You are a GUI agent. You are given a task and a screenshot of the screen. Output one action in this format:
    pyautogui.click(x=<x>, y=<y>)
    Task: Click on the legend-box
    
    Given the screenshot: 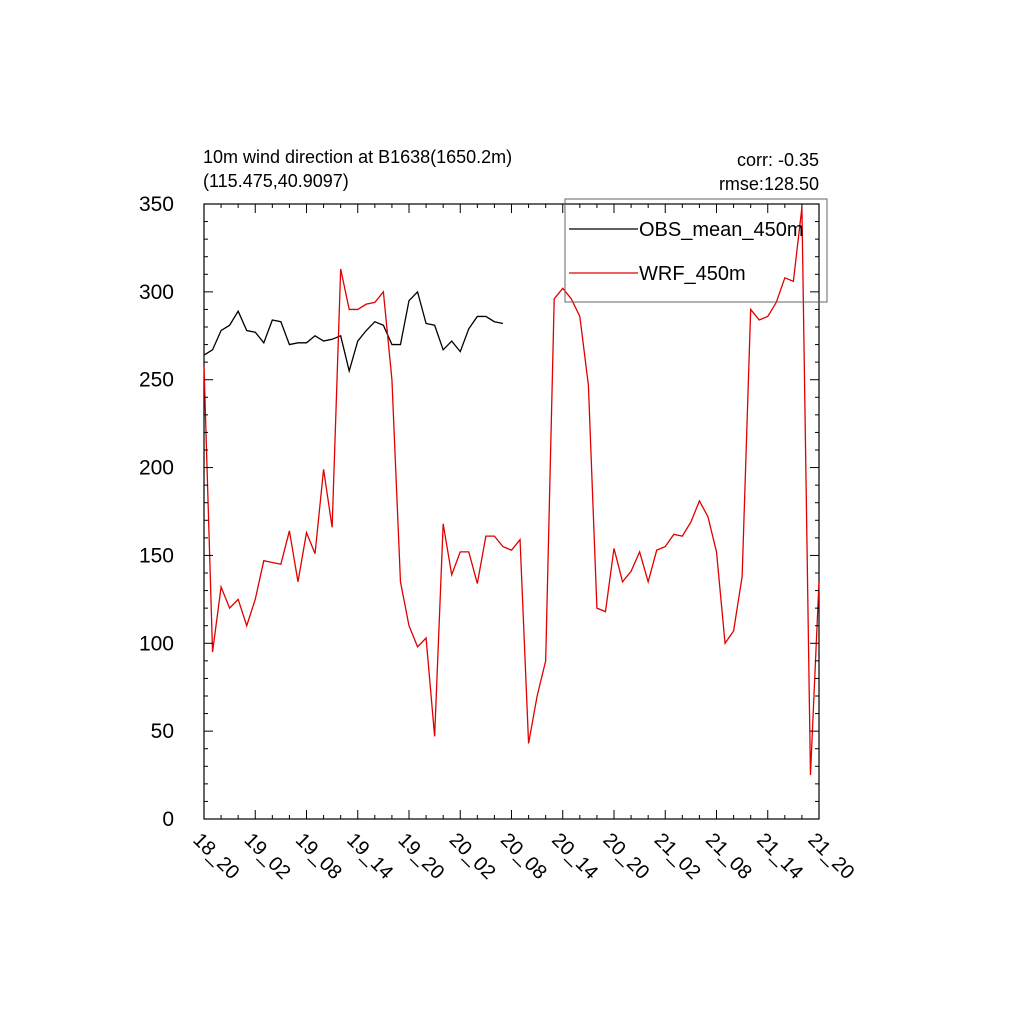 What is the action you would take?
    pyautogui.click(x=696, y=250)
    